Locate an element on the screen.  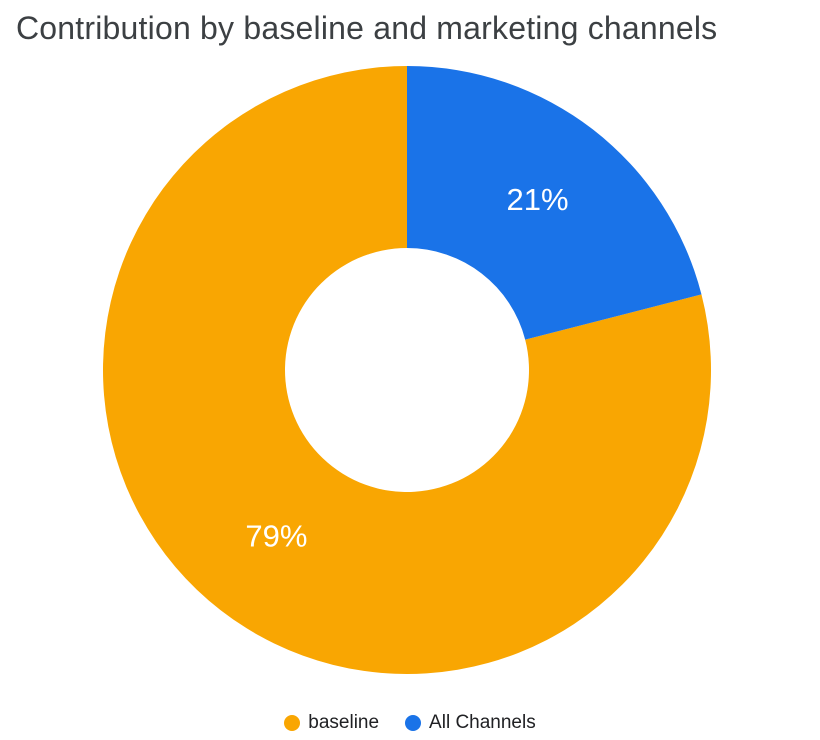
legend-dot-baseline is located at coordinates (292, 723).